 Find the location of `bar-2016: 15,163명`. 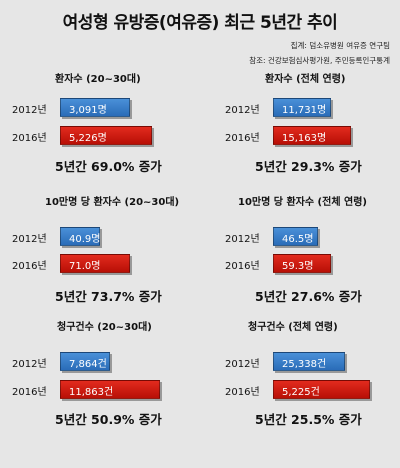

bar-2016: 15,163명 is located at coordinates (312, 135).